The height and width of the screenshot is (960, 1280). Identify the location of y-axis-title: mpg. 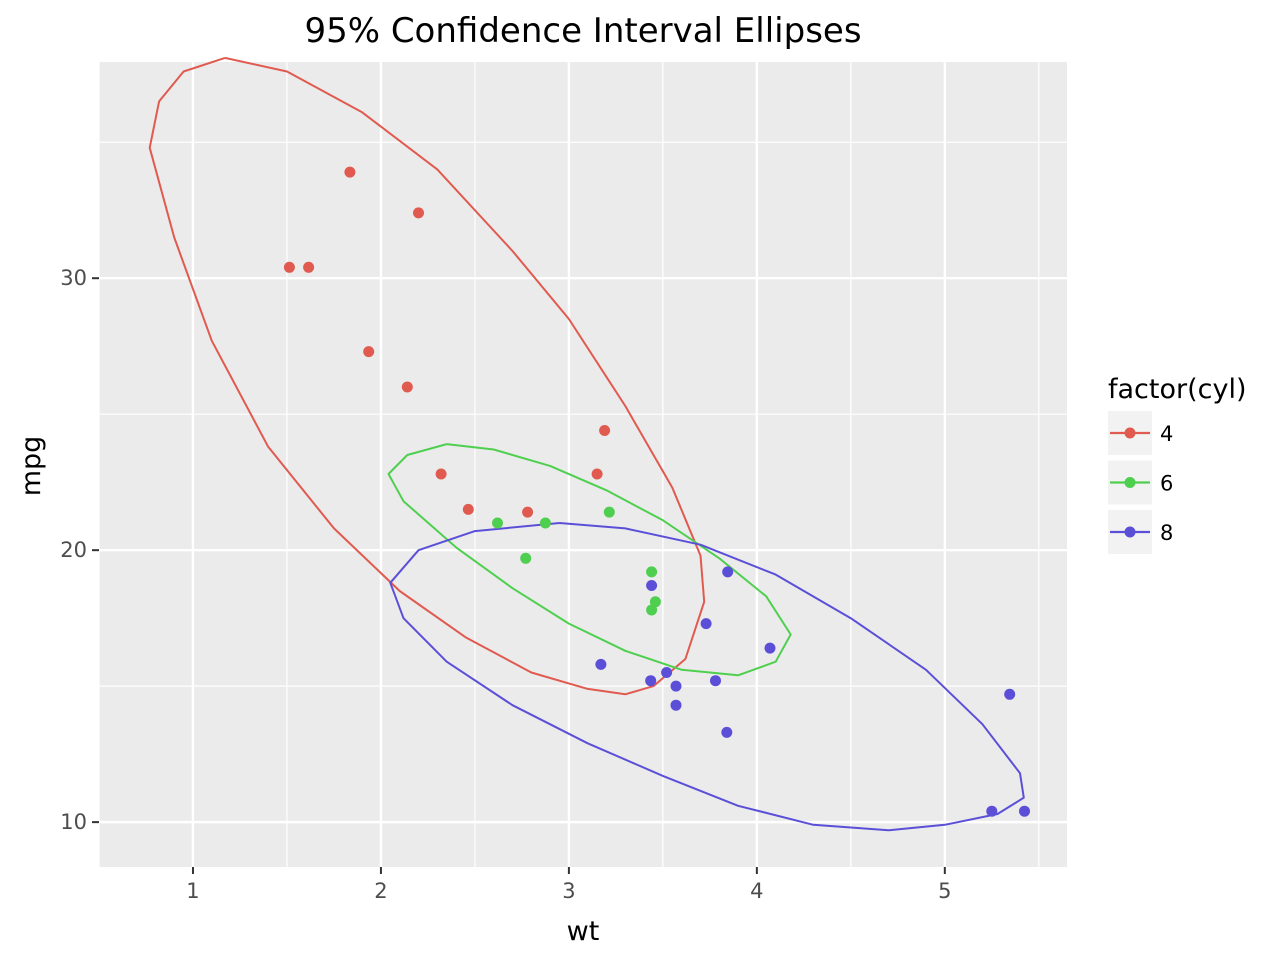
(31, 466).